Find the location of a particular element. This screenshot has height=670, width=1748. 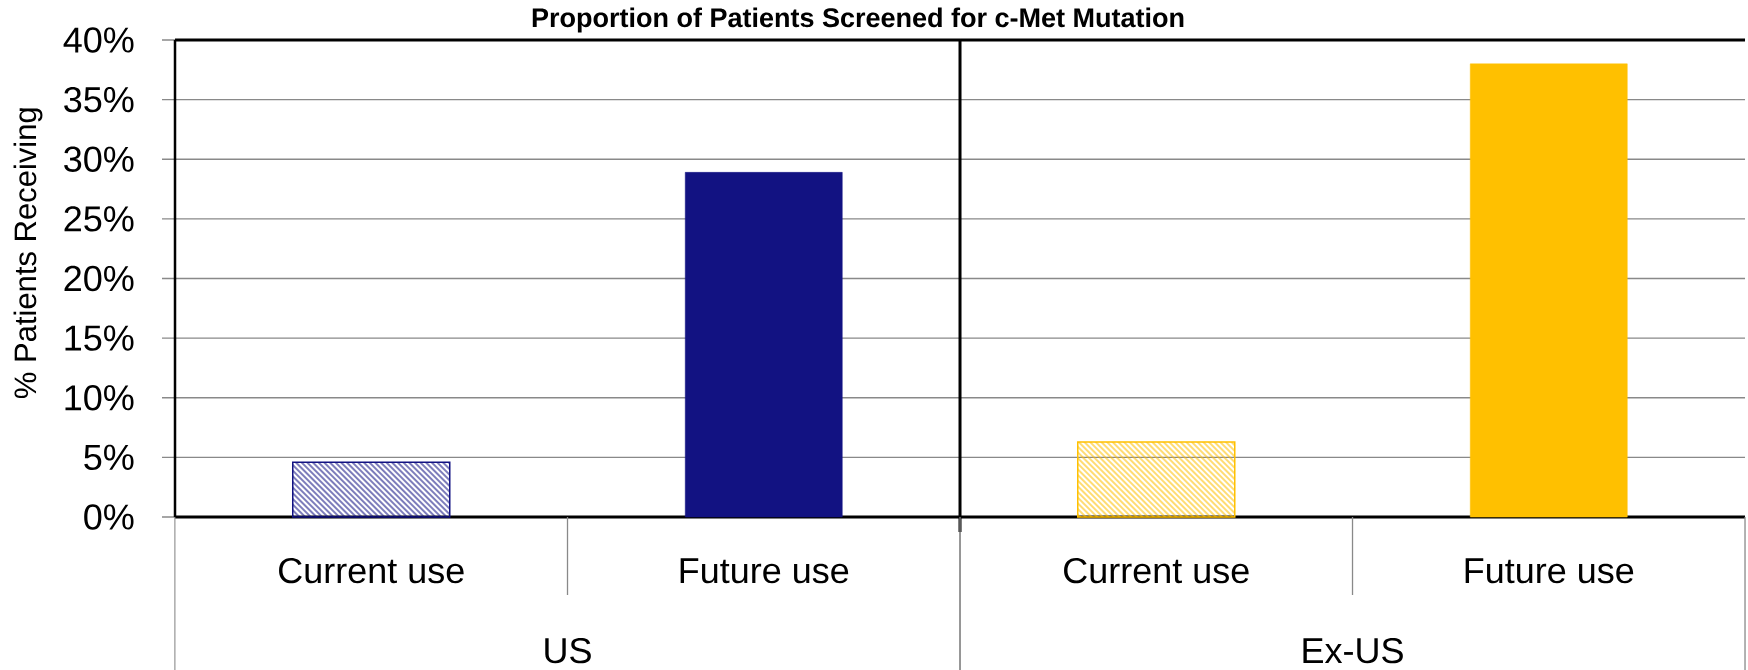

y-tick-label: 10% is located at coordinates (99, 398).